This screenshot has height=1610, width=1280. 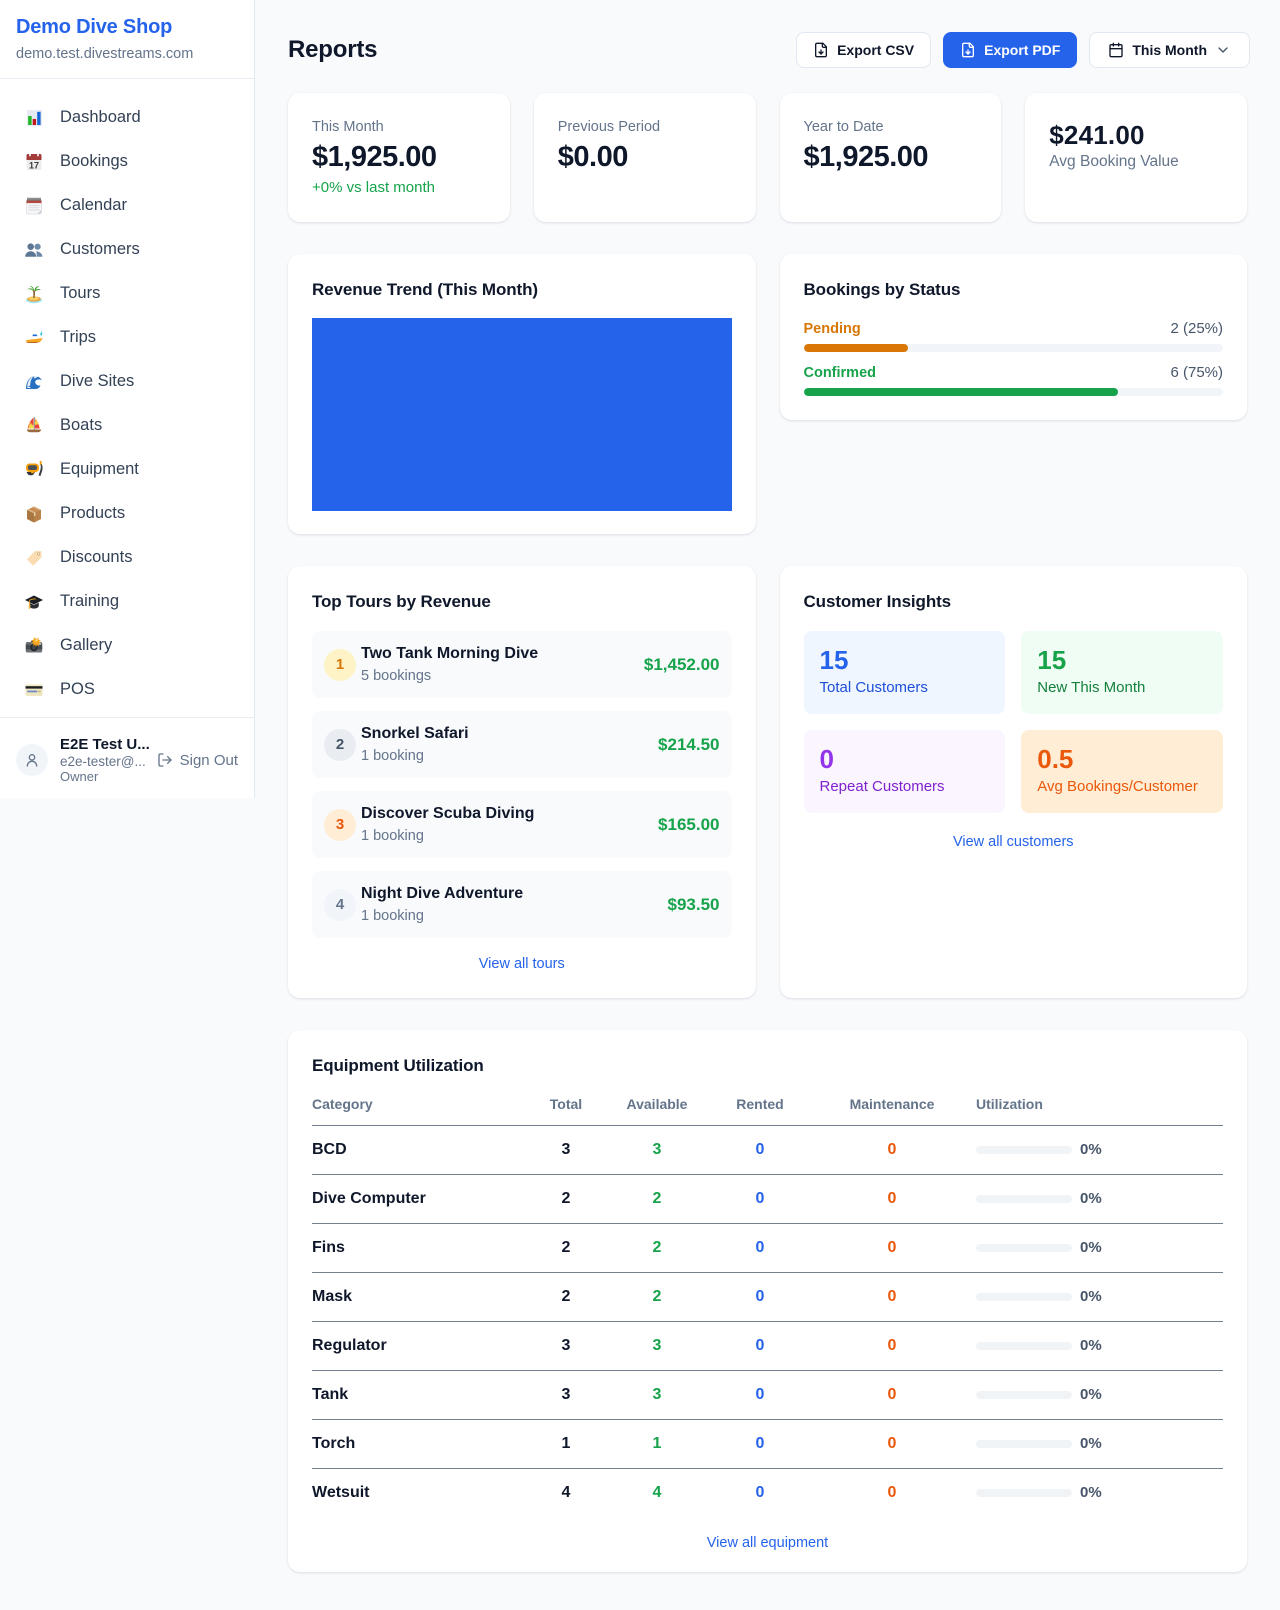 What do you see at coordinates (34, 165) in the screenshot?
I see `svg-text: 17` at bounding box center [34, 165].